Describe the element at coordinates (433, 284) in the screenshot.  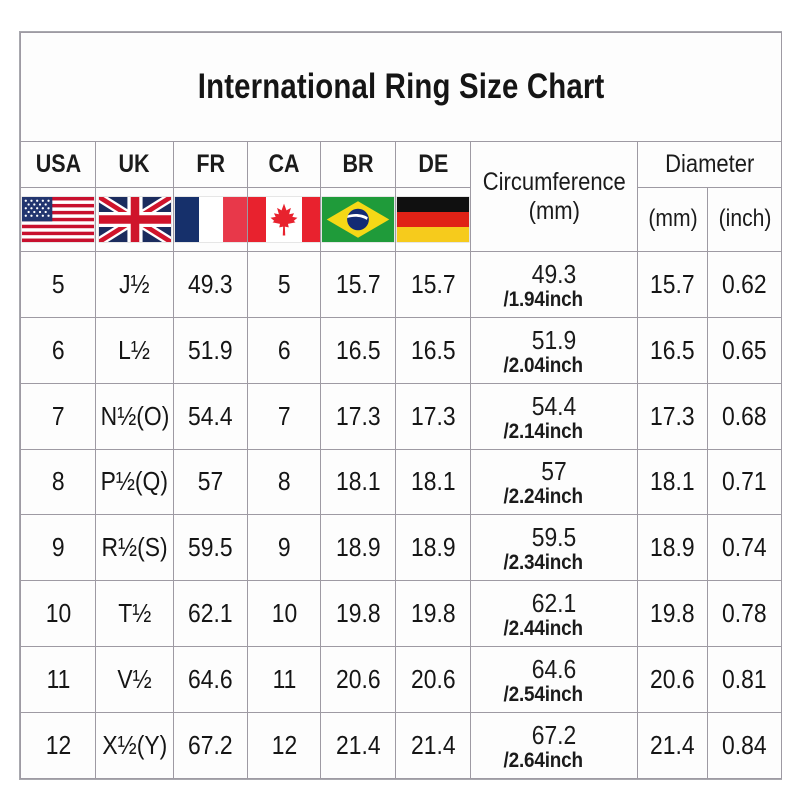
I see `cell-de: 15.7` at that location.